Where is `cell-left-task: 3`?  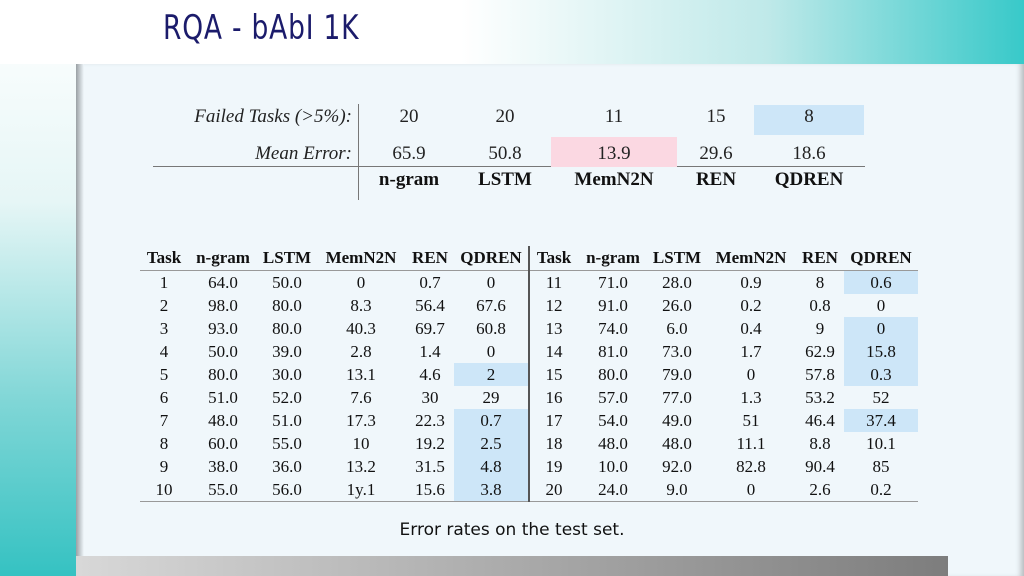
cell-left-task: 3 is located at coordinates (164, 328).